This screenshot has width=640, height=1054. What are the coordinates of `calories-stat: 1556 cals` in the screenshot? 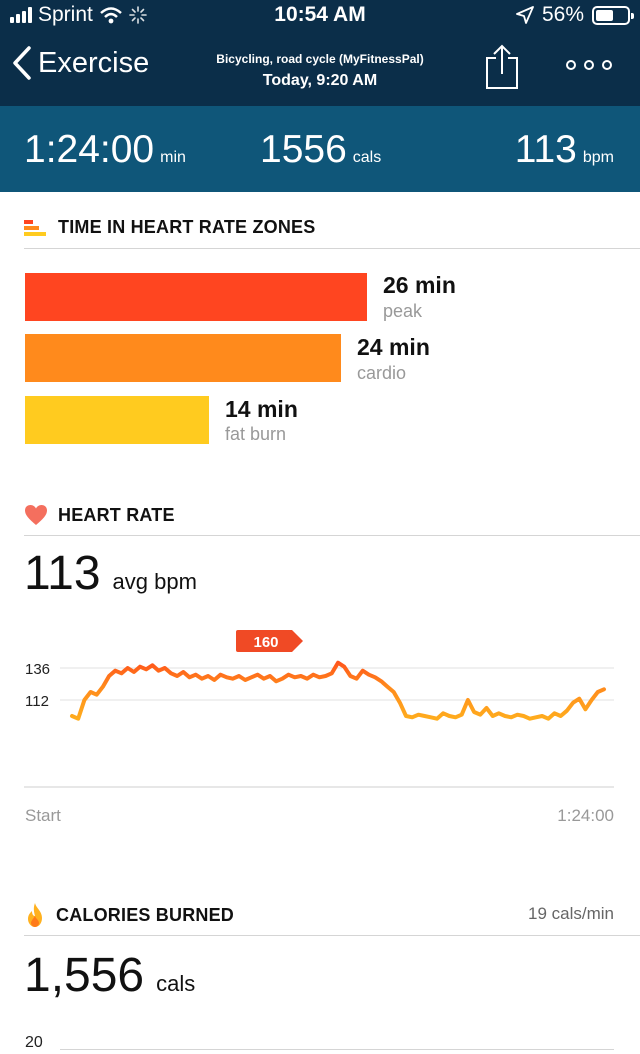 It's located at (320, 150).